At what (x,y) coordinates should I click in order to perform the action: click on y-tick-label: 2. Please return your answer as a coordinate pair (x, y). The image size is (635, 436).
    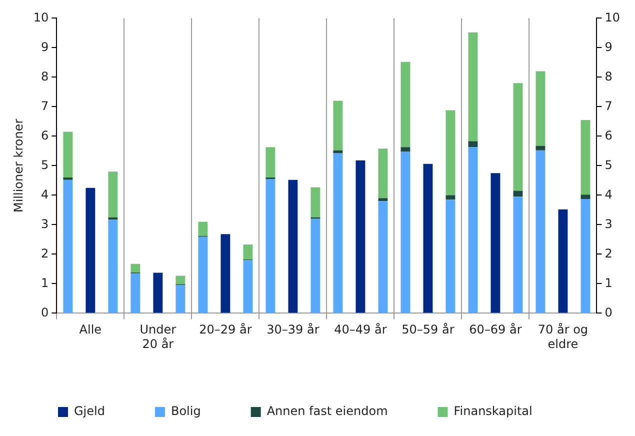
    Looking at the image, I should click on (45, 253).